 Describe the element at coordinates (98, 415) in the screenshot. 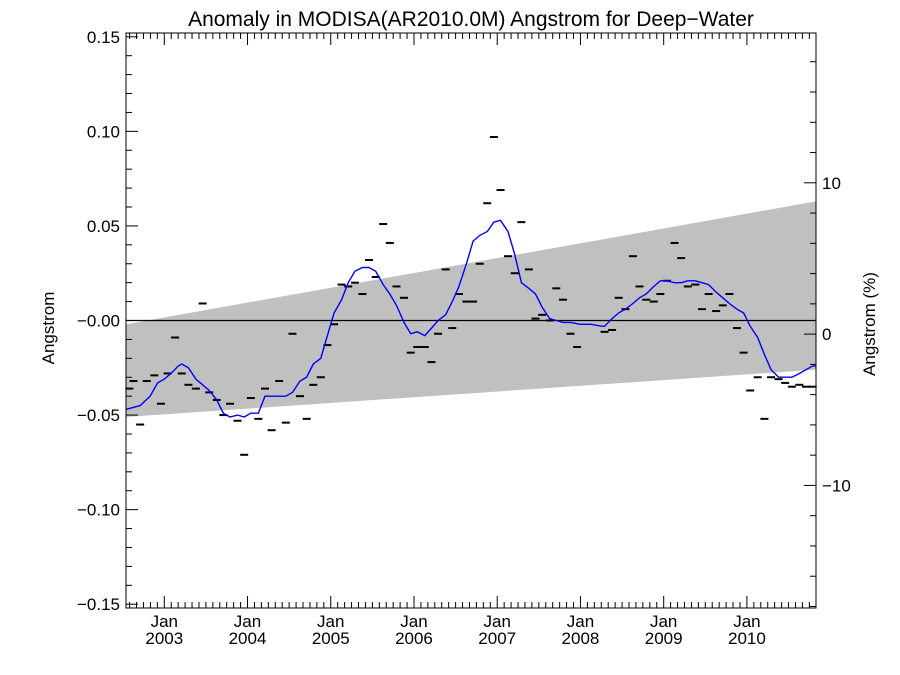

I see `y-tick-label: −0.05` at that location.